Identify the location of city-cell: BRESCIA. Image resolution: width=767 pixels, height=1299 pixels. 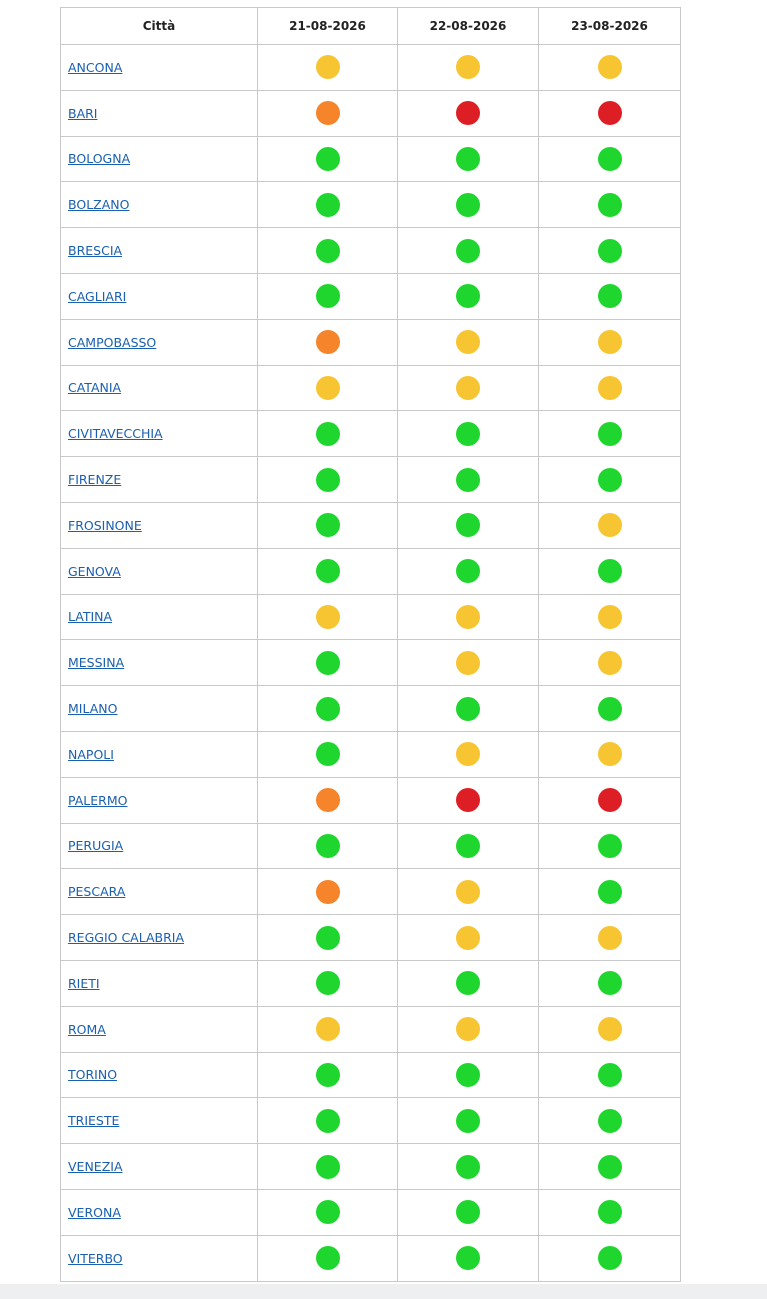
(159, 250).